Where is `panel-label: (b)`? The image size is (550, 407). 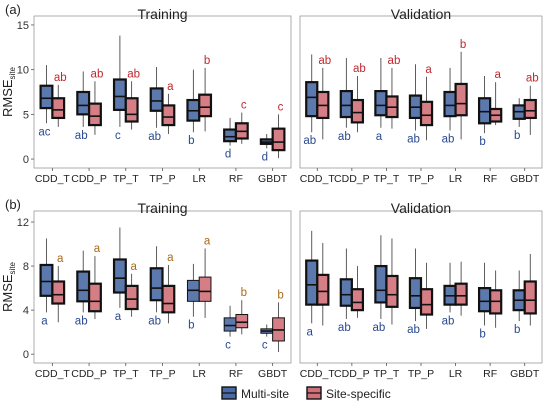
panel-label: (b) is located at coordinates (13, 204).